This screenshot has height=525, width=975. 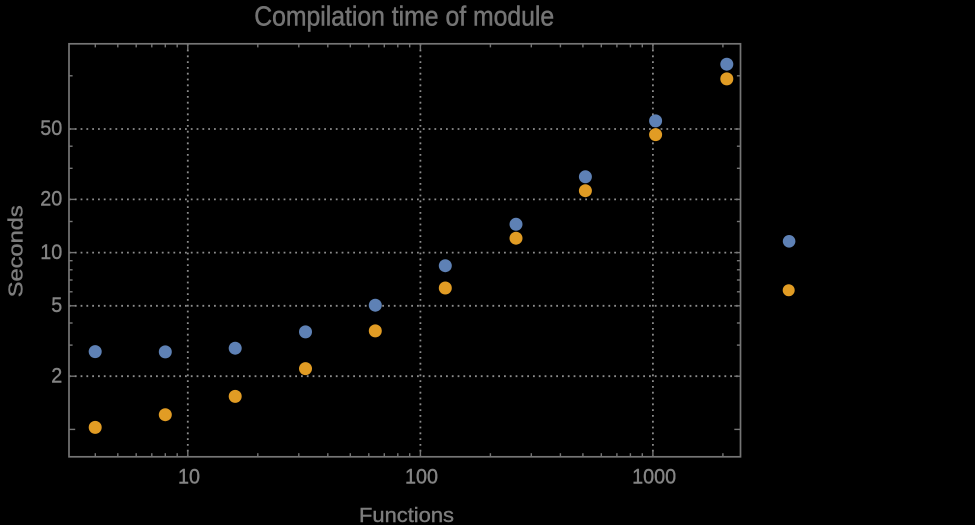 I want to click on svg-text: 20, so click(x=51, y=199).